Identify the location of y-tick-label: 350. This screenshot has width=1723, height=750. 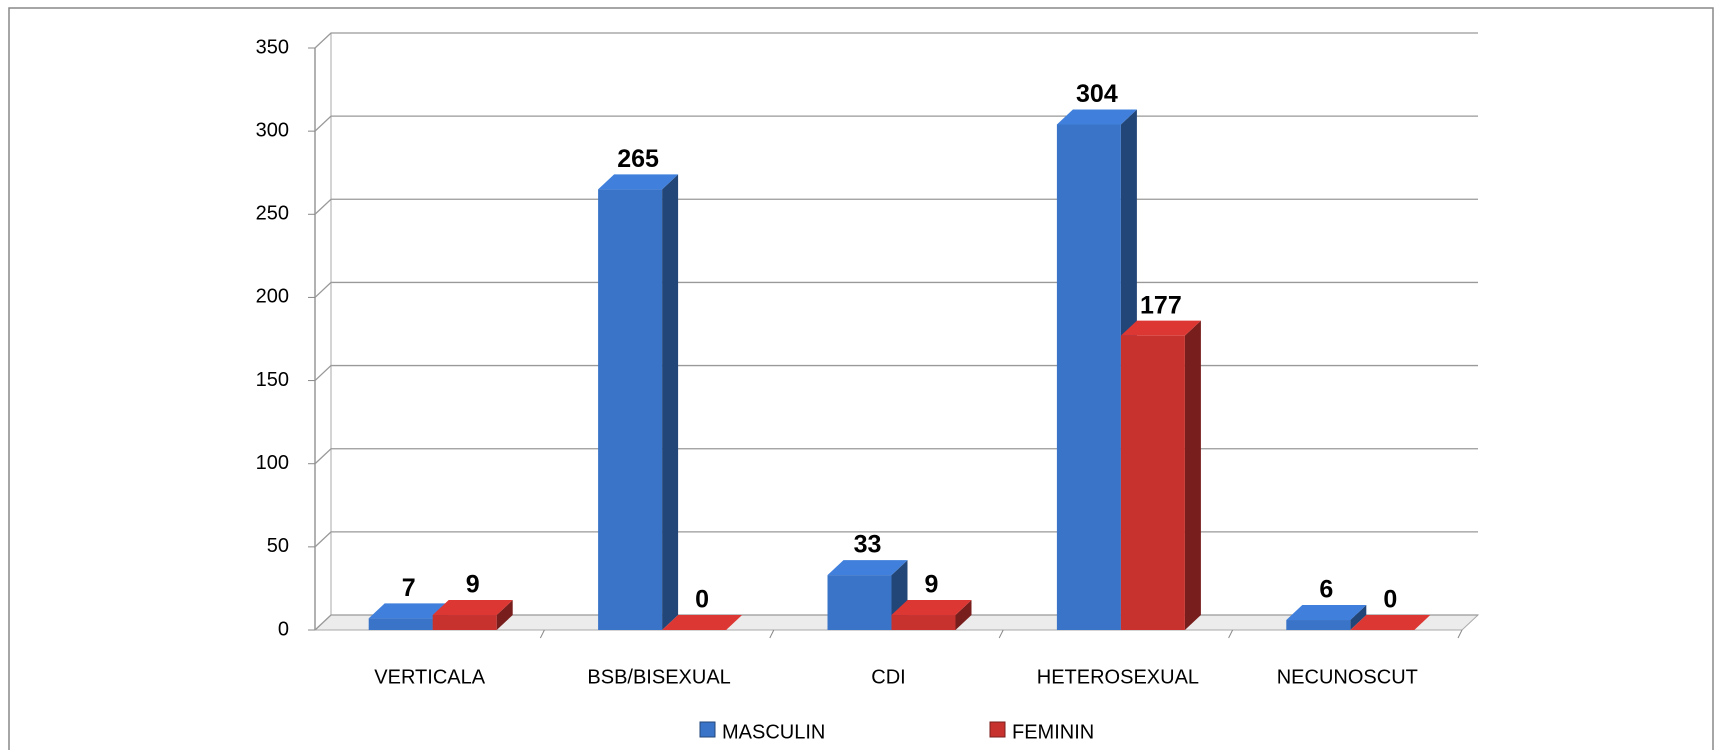
(272, 47).